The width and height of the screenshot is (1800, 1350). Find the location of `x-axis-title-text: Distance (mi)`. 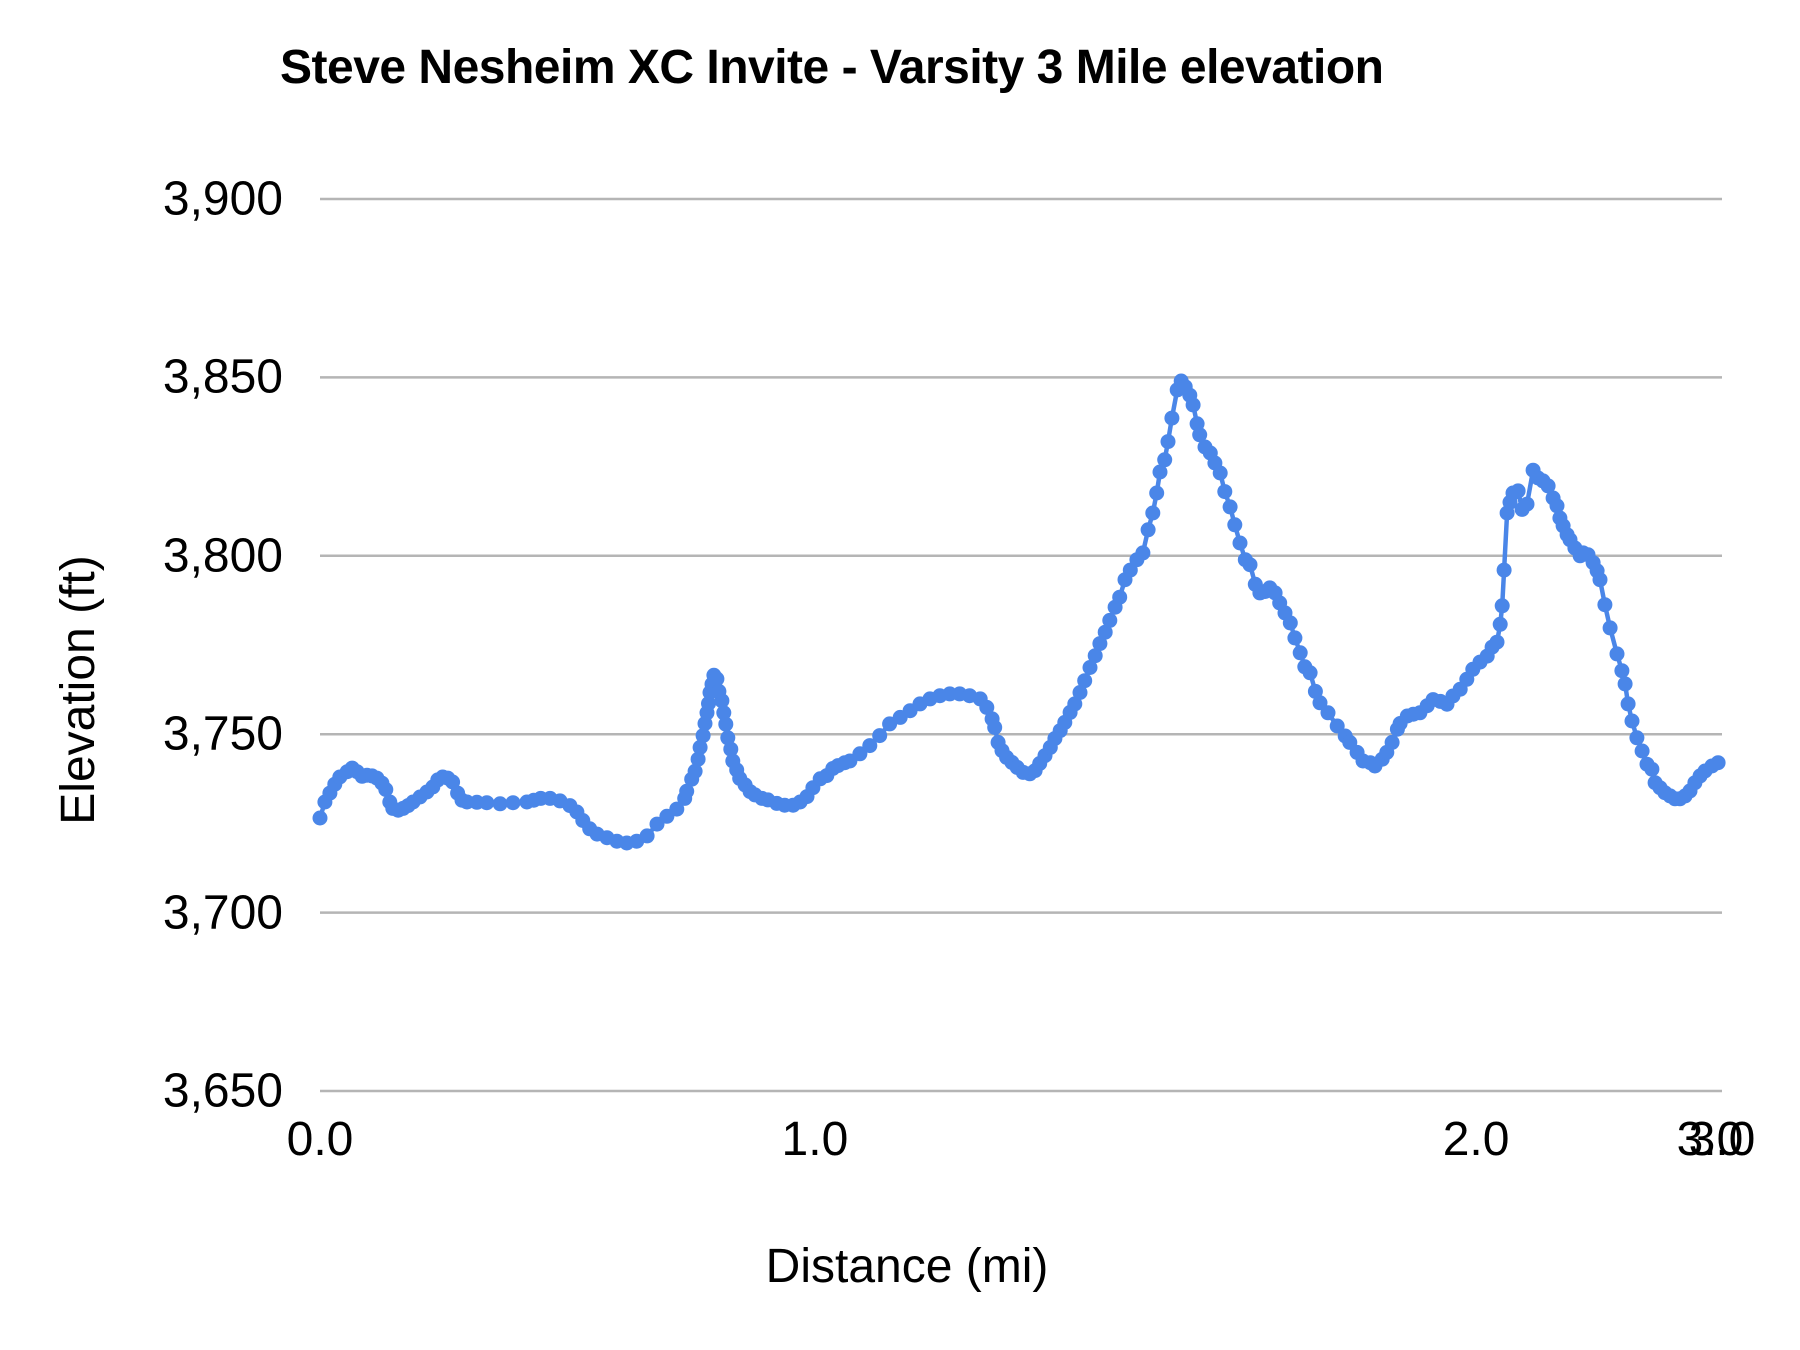

x-axis-title-text: Distance (mi) is located at coordinates (907, 1266).